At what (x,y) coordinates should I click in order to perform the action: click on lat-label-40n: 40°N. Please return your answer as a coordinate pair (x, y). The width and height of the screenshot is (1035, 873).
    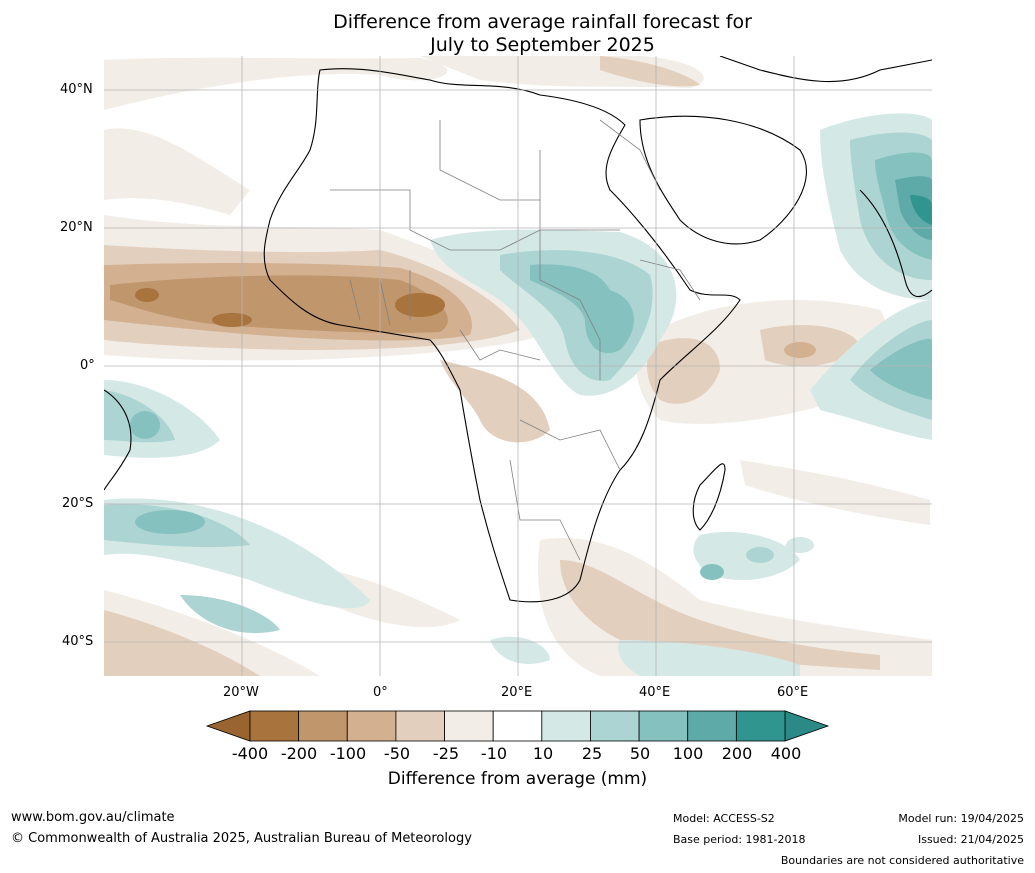
    Looking at the image, I should click on (76, 89).